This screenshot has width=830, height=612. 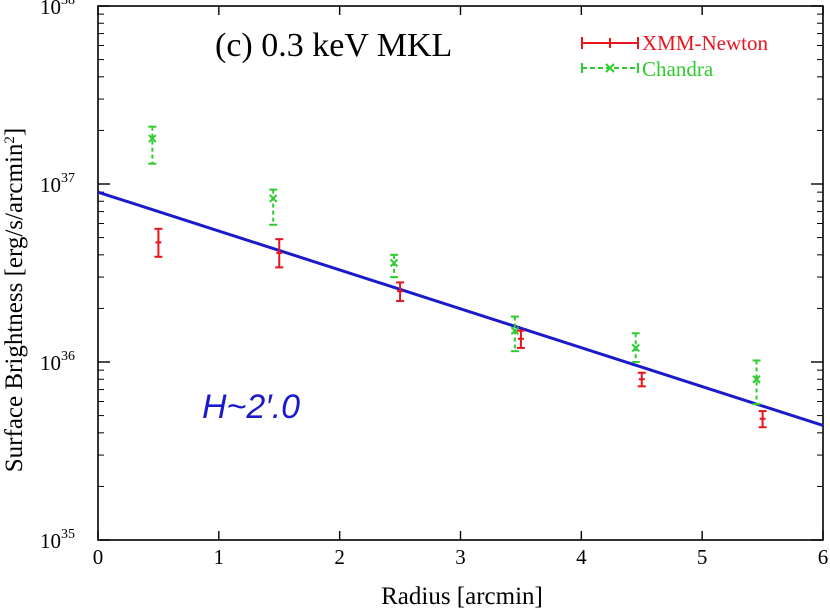 I want to click on legend-entry-xmm: XMM-Newton, so click(x=674, y=43).